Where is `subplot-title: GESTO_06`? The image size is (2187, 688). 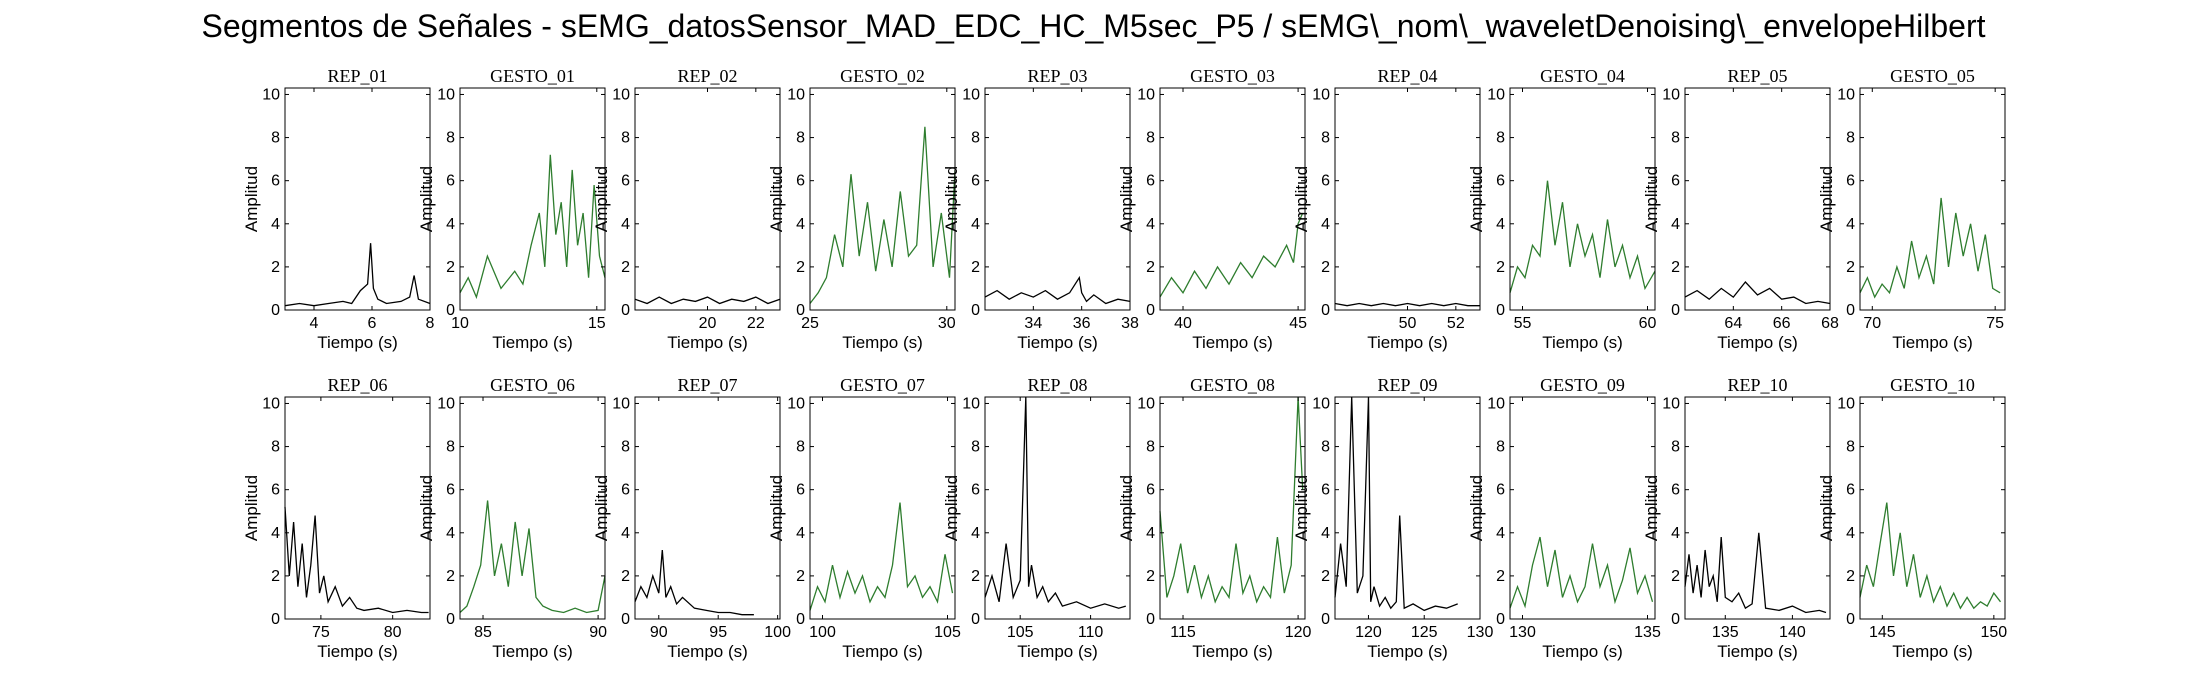 subplot-title: GESTO_06 is located at coordinates (532, 385).